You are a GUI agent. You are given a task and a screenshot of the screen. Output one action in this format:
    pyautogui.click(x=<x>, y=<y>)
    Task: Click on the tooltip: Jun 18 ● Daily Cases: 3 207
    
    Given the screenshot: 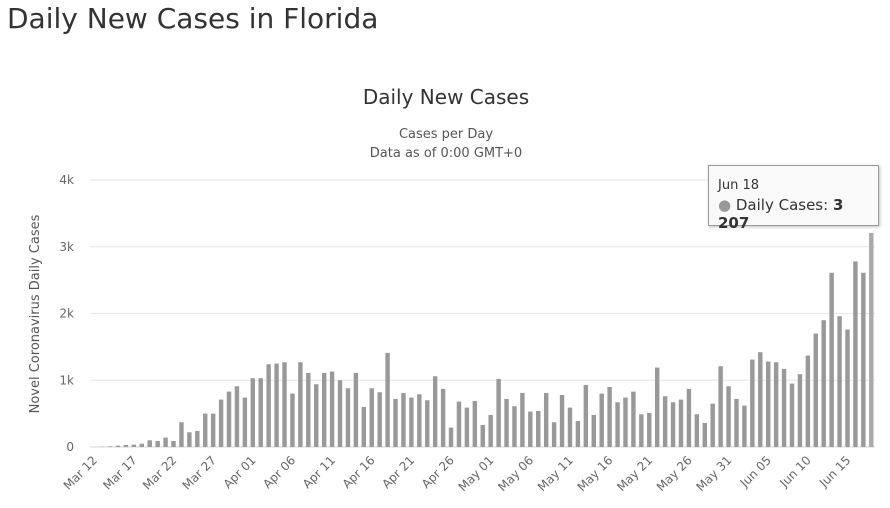 What is the action you would take?
    pyautogui.click(x=793, y=198)
    